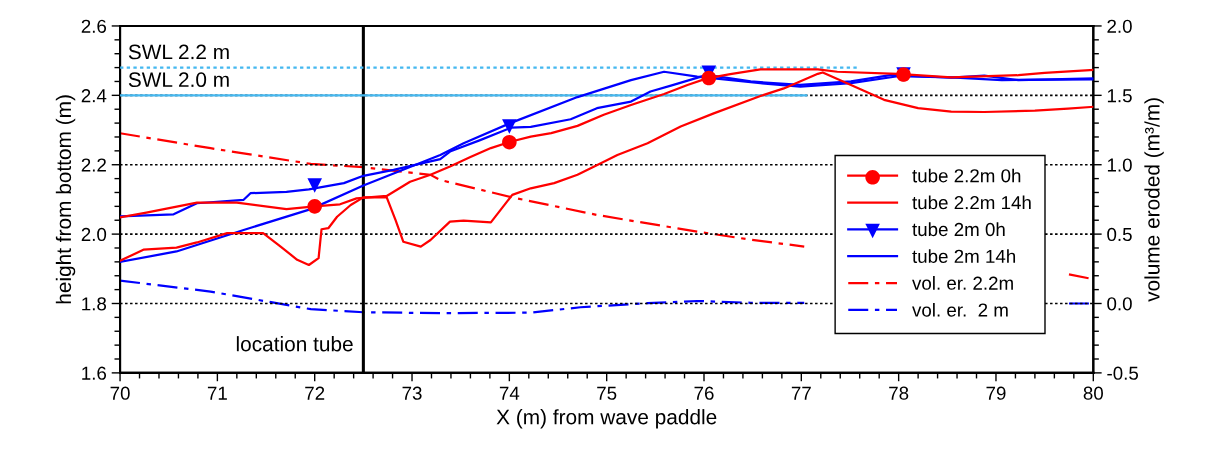  What do you see at coordinates (1119, 234) in the screenshot?
I see `y2-tick-label: 0.5` at bounding box center [1119, 234].